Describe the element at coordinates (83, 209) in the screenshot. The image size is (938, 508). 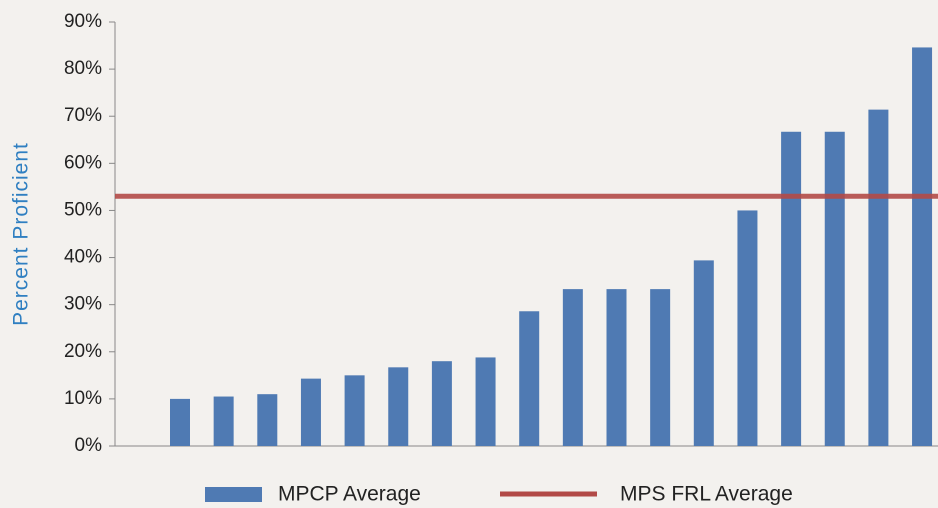
I see `y-tick-label: 50%` at that location.